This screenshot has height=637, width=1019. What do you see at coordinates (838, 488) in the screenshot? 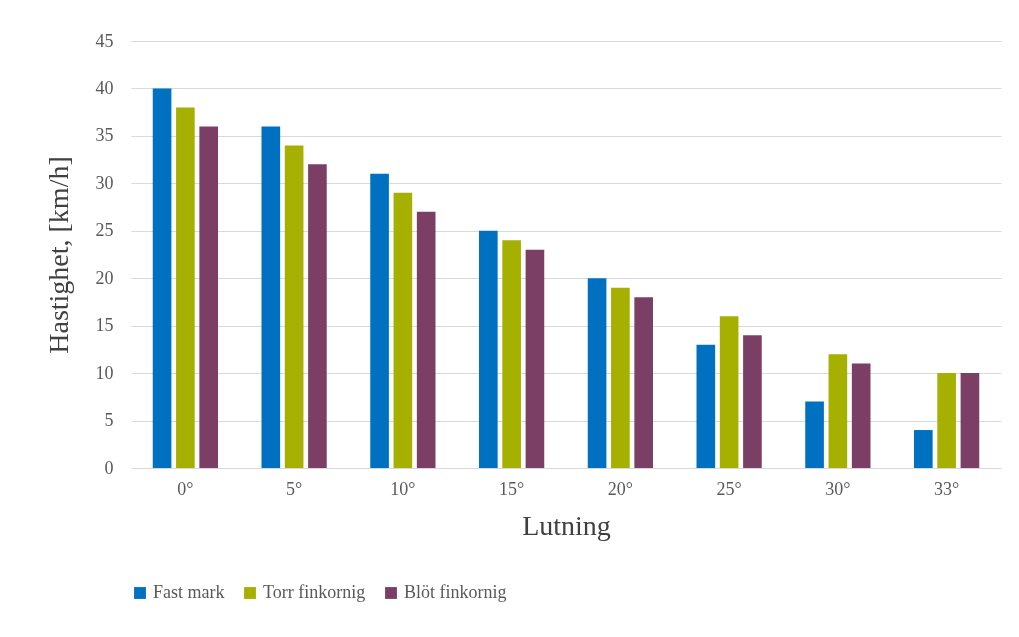
I see `x-tick-label: 30°` at bounding box center [838, 488].